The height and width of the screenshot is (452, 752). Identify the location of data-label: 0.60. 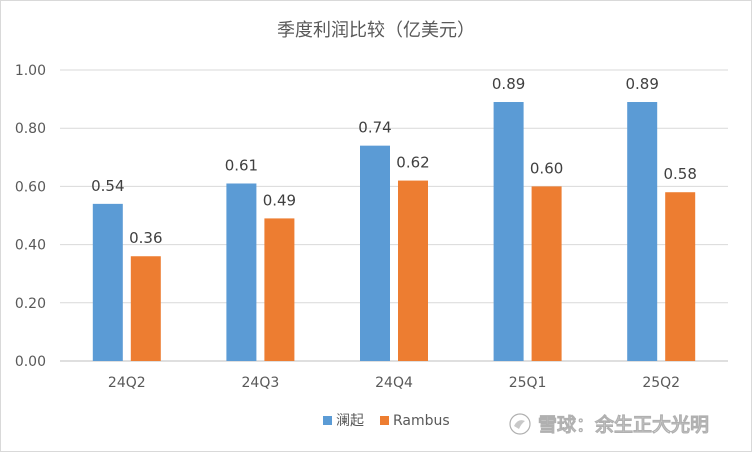
(546, 168).